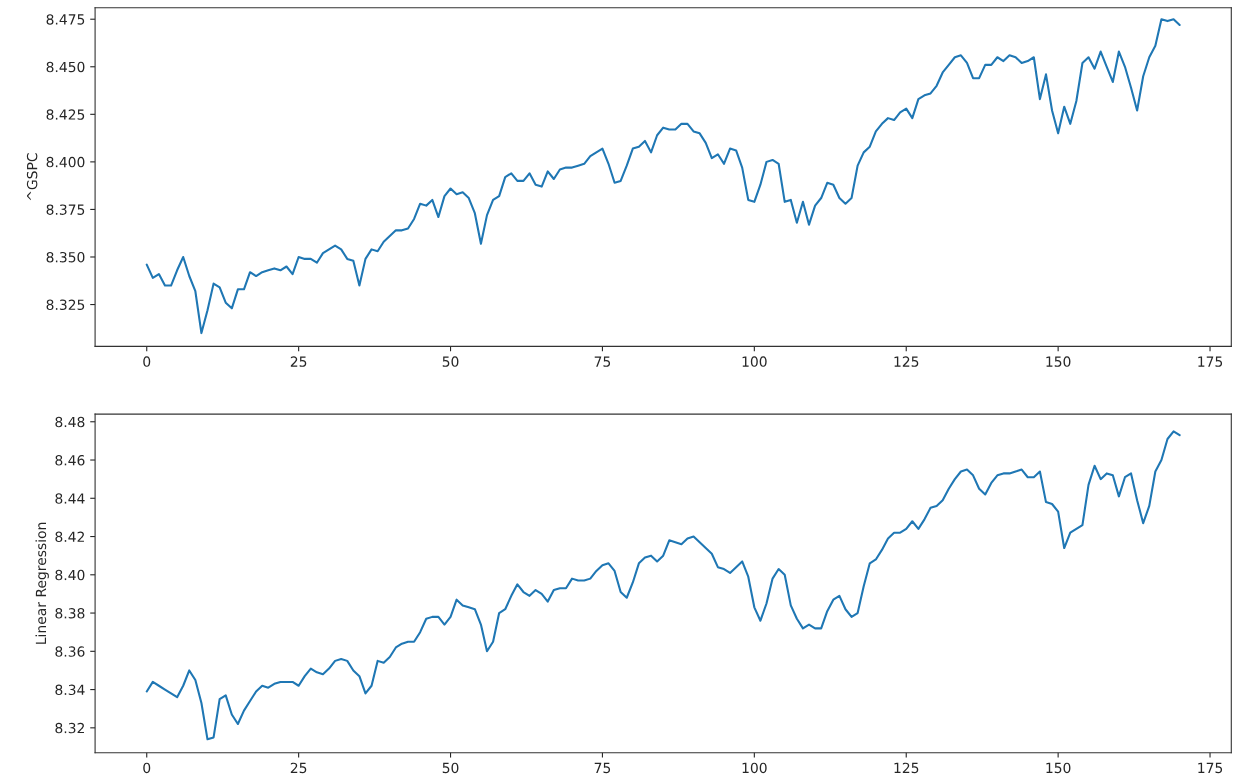 The image size is (1235, 780). I want to click on y-tick-label: 8.32, so click(69, 728).